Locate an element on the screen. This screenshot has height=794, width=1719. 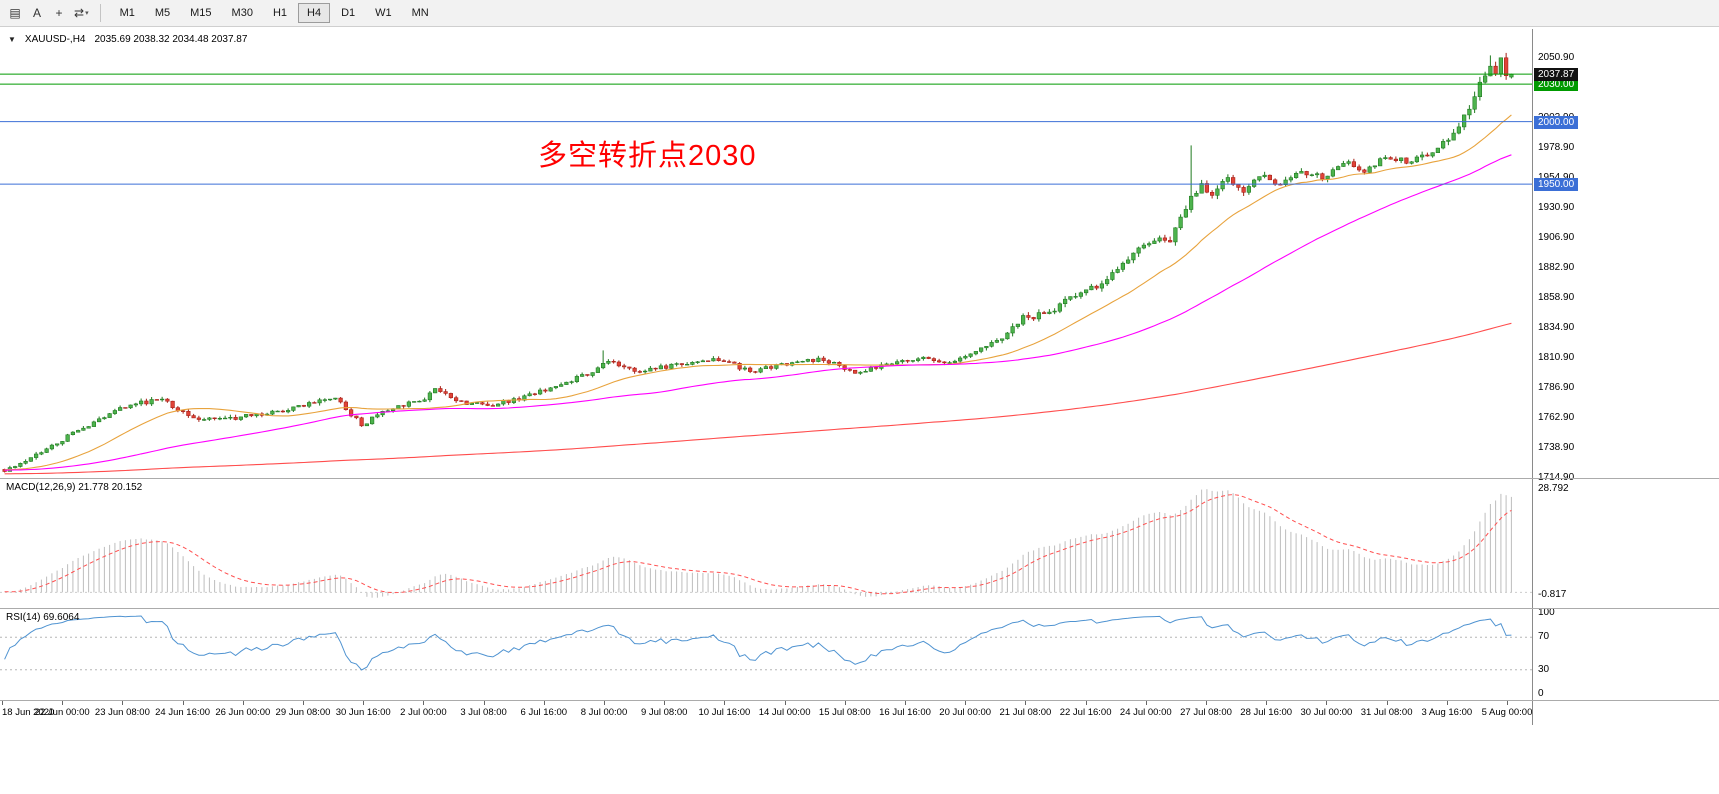
time-scale-label: 28 Jul 16:00 is located at coordinates (1266, 712).